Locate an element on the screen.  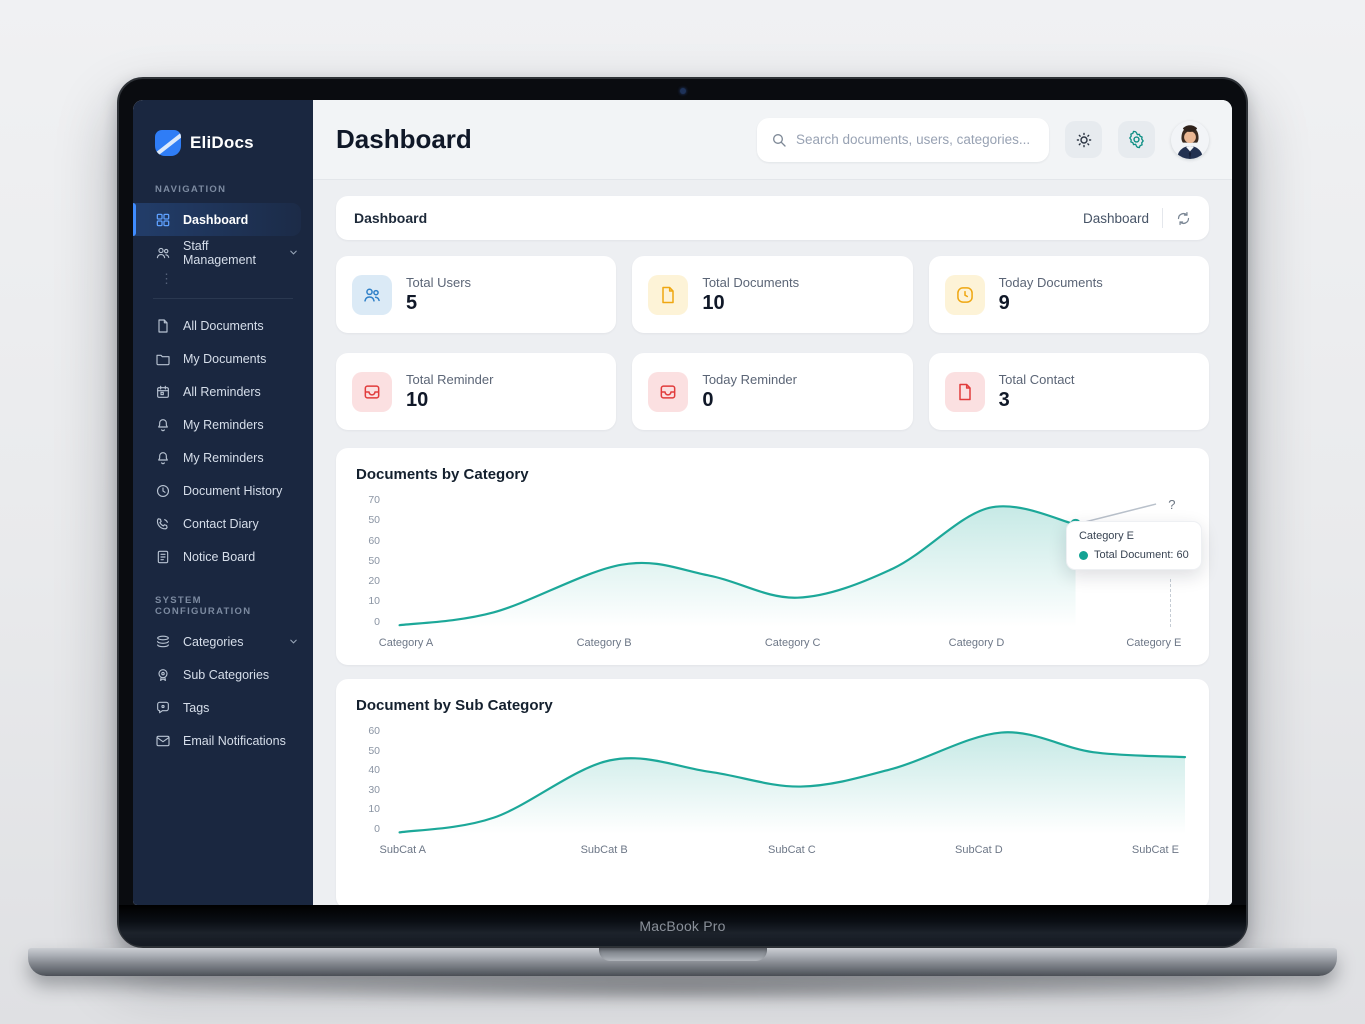
theme-toggle-button is located at coordinates (1083, 139).